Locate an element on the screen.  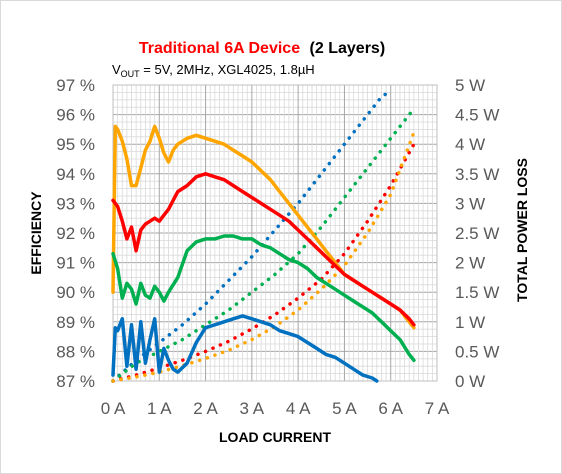
chart-subtitle: VOUT = 5V, 2MHz, XGL4025, 1.8µH is located at coordinates (213, 70).